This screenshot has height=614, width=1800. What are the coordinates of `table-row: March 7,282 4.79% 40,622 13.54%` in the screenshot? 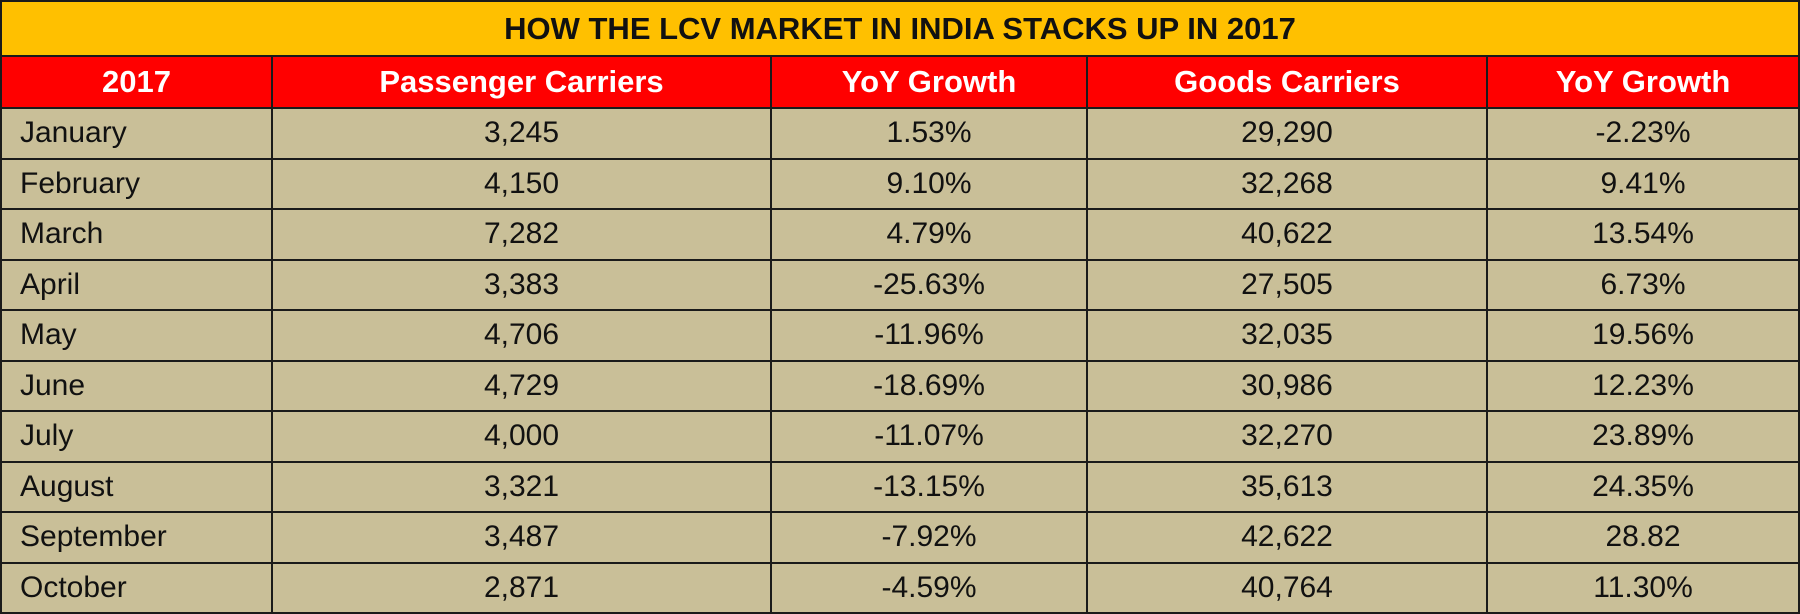 It's located at (900, 234).